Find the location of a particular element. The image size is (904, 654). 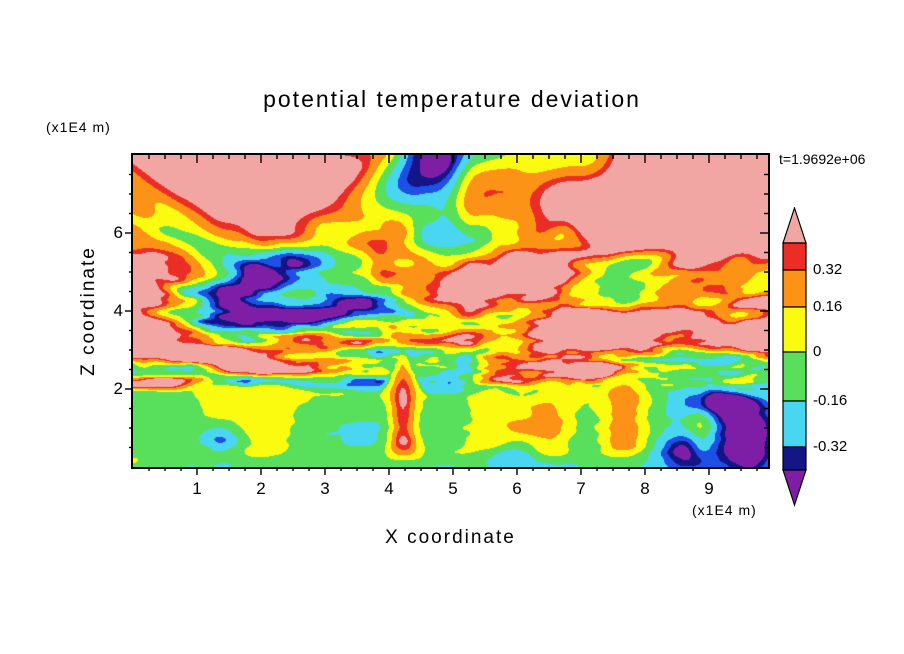

x-tick-label: 7 is located at coordinates (581, 488).